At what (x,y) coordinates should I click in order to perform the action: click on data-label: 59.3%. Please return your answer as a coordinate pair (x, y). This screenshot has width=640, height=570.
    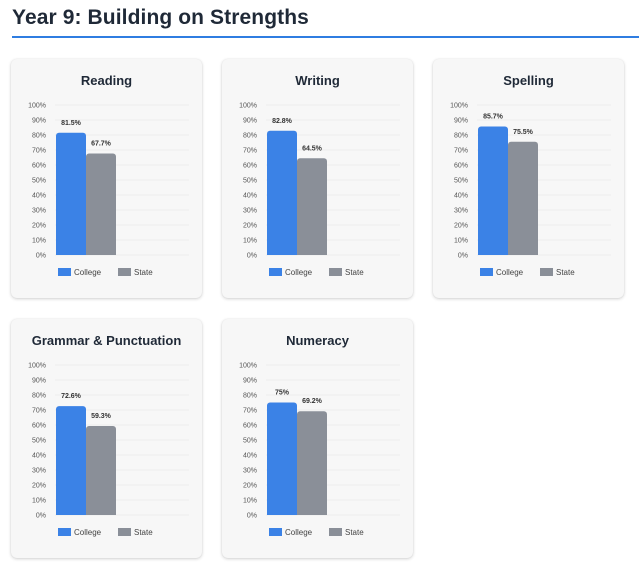
    Looking at the image, I should click on (101, 416).